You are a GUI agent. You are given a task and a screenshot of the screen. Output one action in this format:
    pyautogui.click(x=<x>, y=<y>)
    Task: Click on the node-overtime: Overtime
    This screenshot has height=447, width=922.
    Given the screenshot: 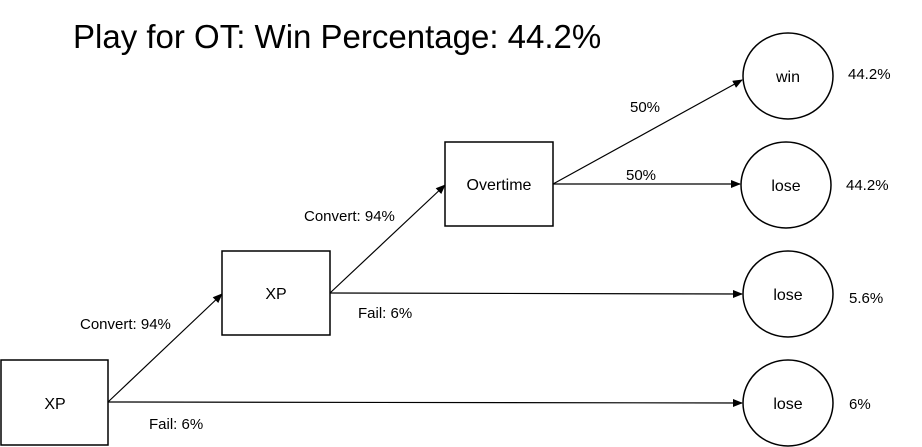 What is the action you would take?
    pyautogui.click(x=499, y=184)
    